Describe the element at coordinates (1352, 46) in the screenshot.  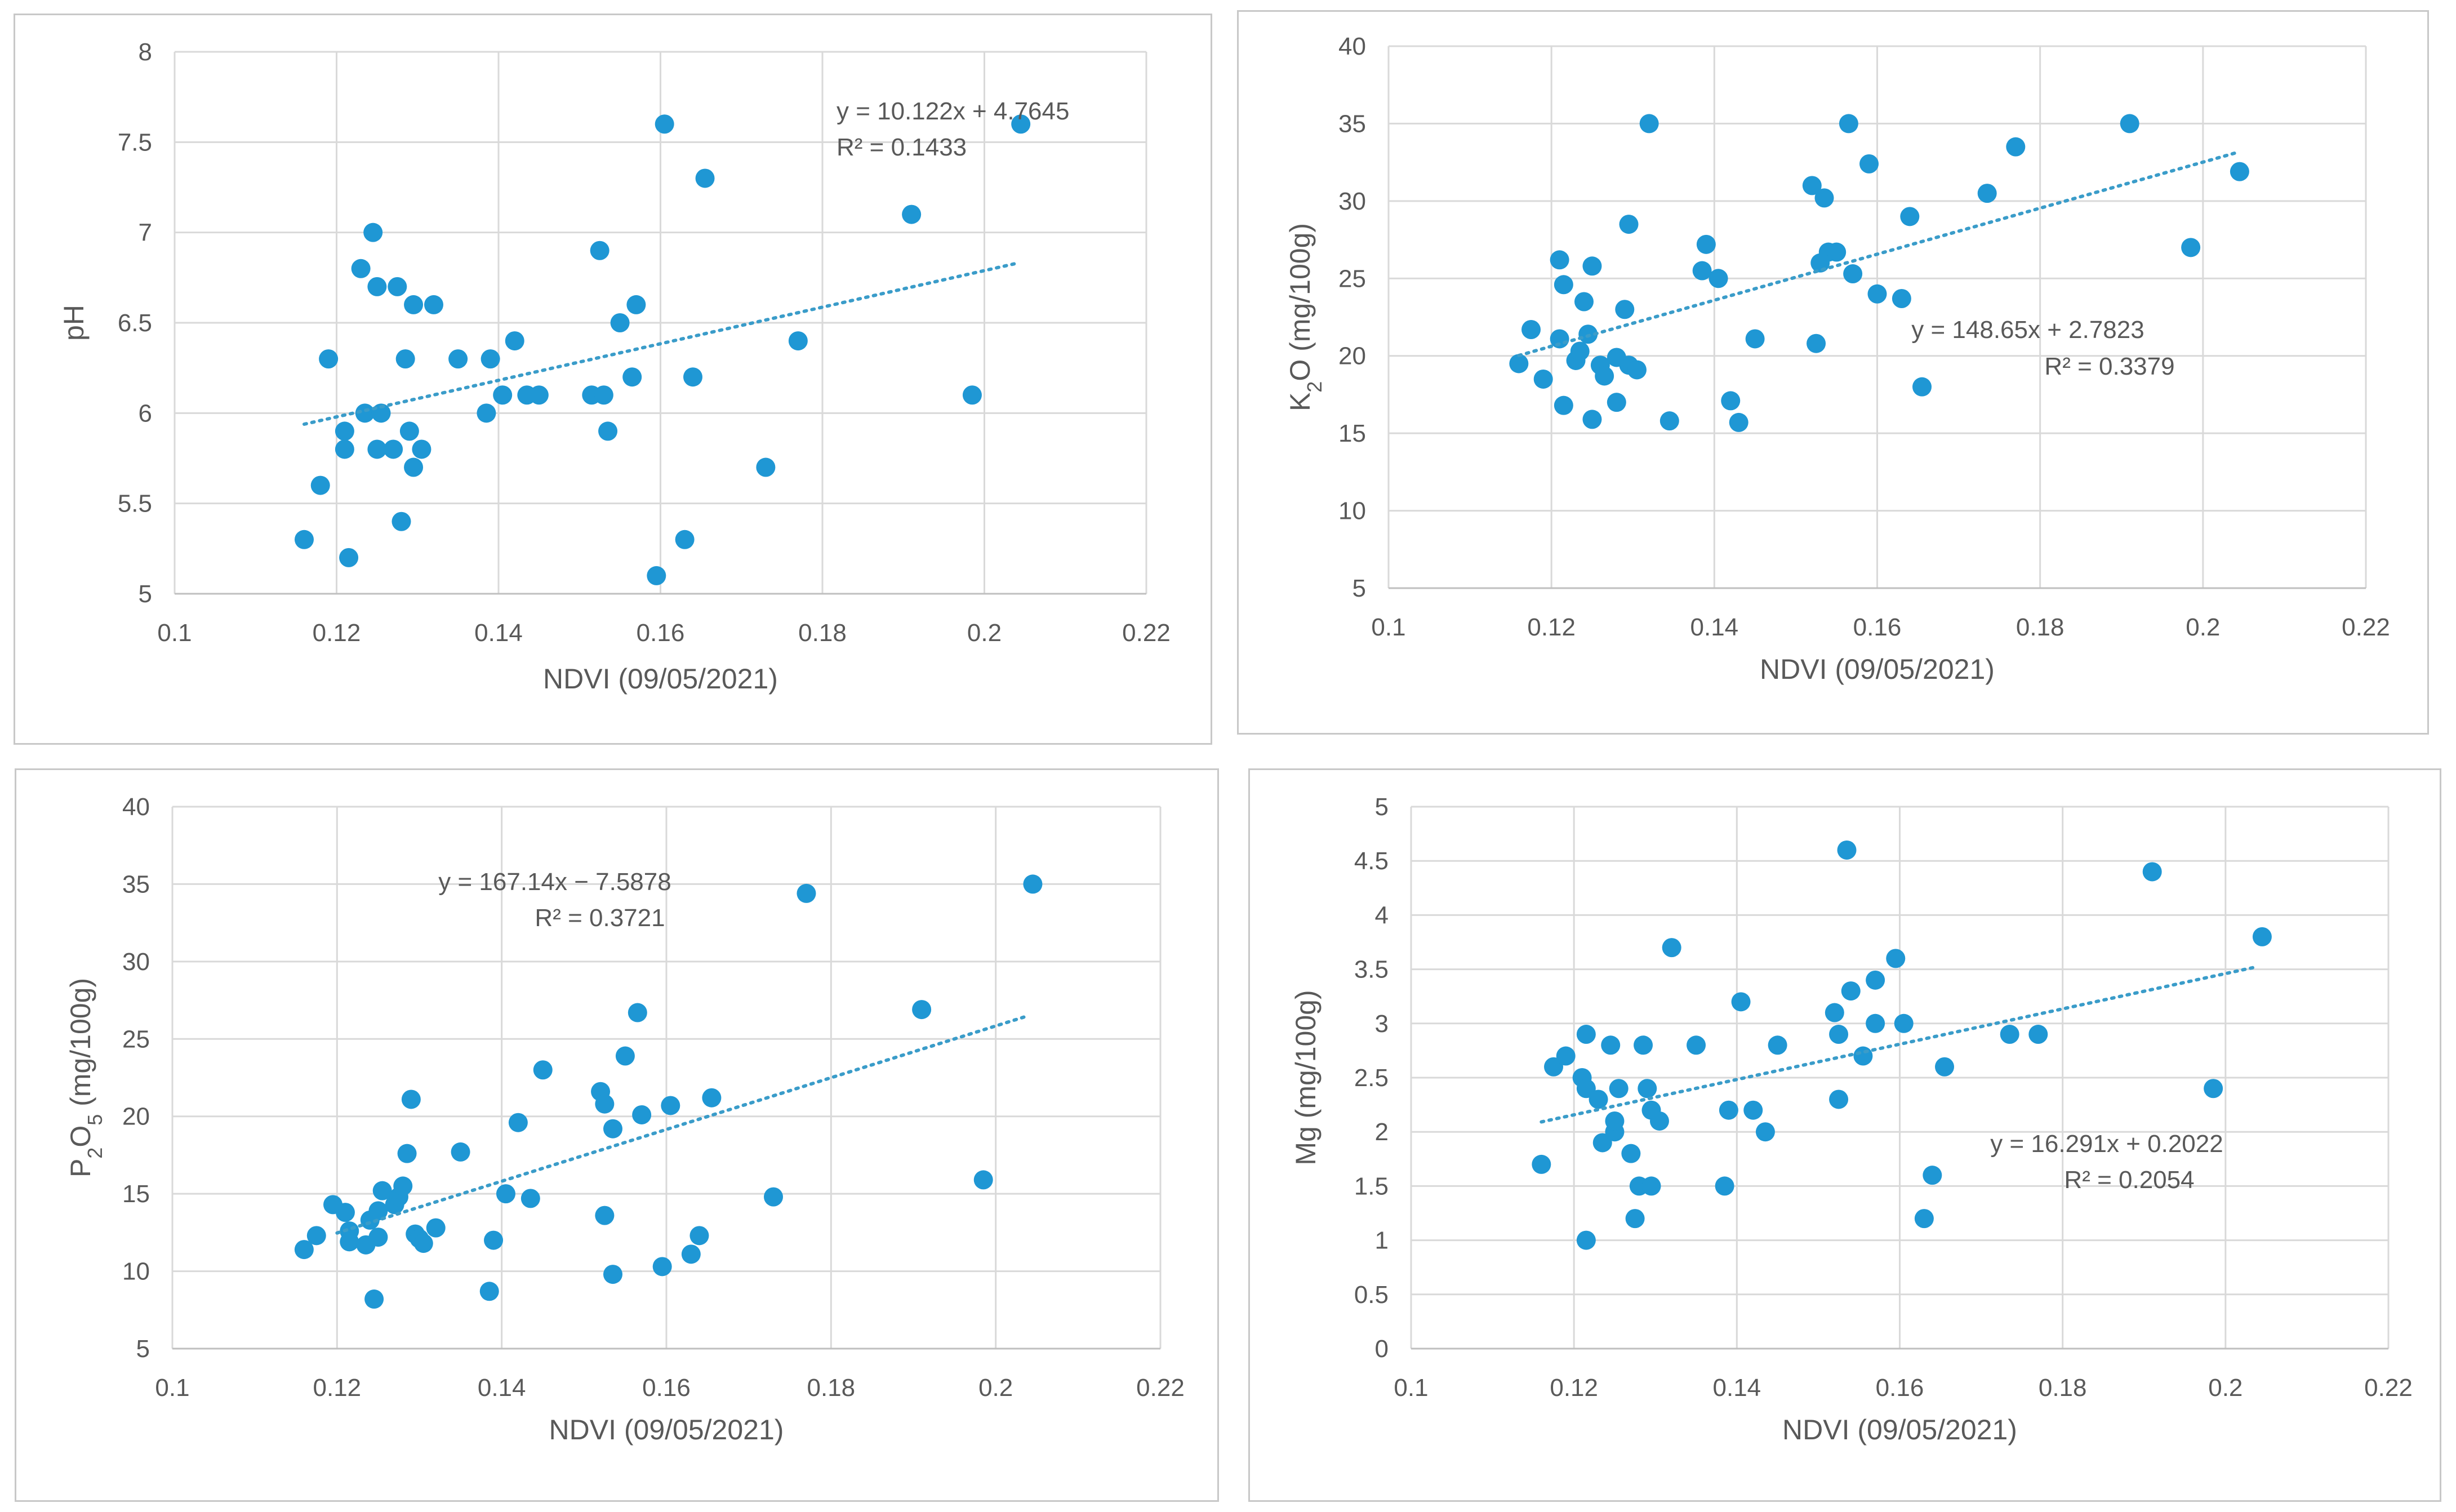
I see `y-tick-label: 40` at that location.